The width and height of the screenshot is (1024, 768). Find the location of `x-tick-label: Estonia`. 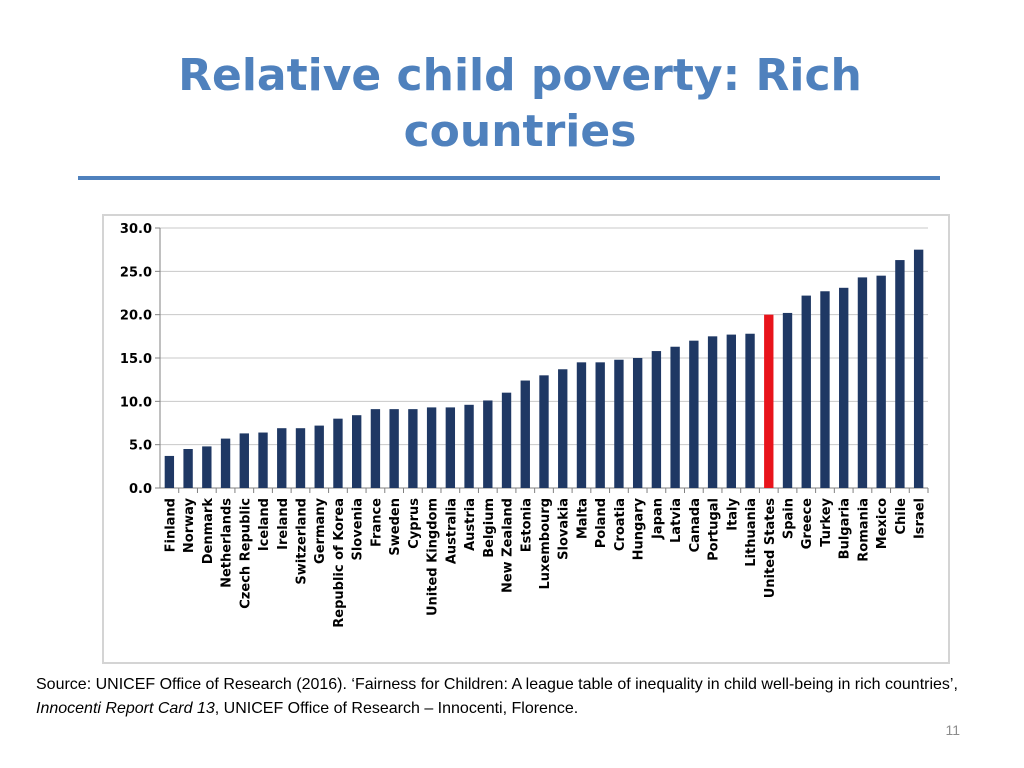

x-tick-label: Estonia is located at coordinates (526, 525).